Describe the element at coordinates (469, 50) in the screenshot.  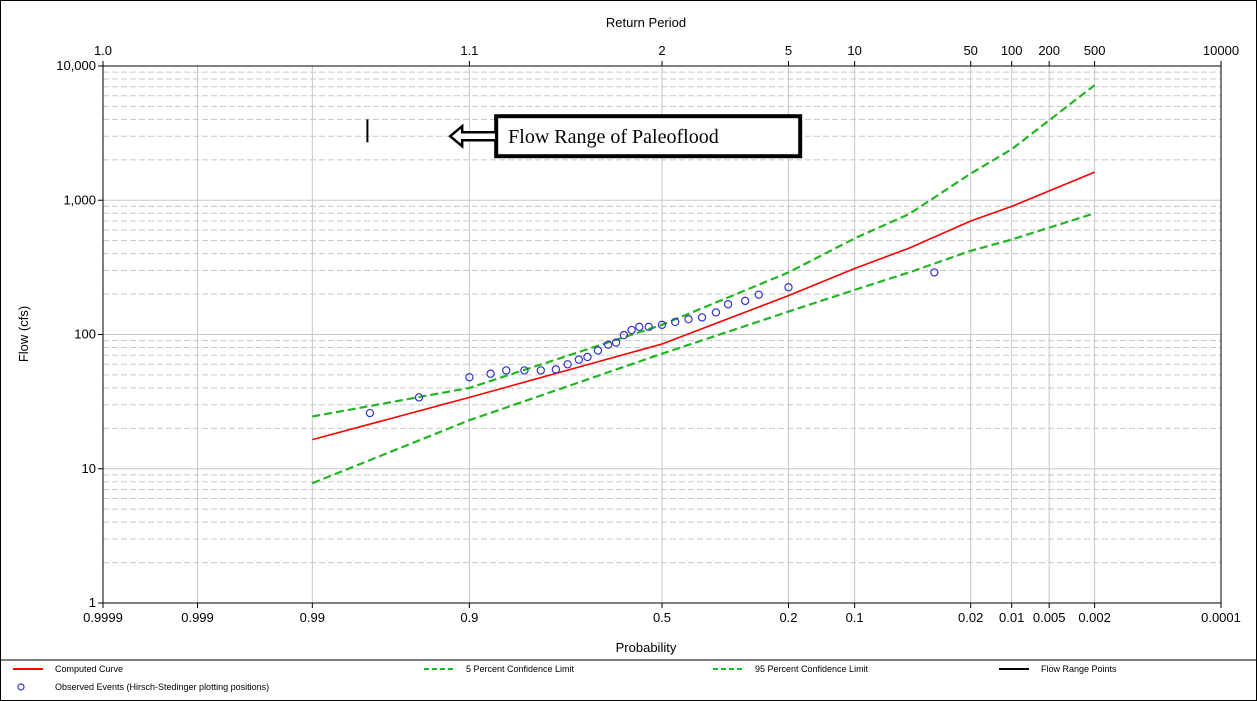
I see `top-tick-label: 1.1` at that location.